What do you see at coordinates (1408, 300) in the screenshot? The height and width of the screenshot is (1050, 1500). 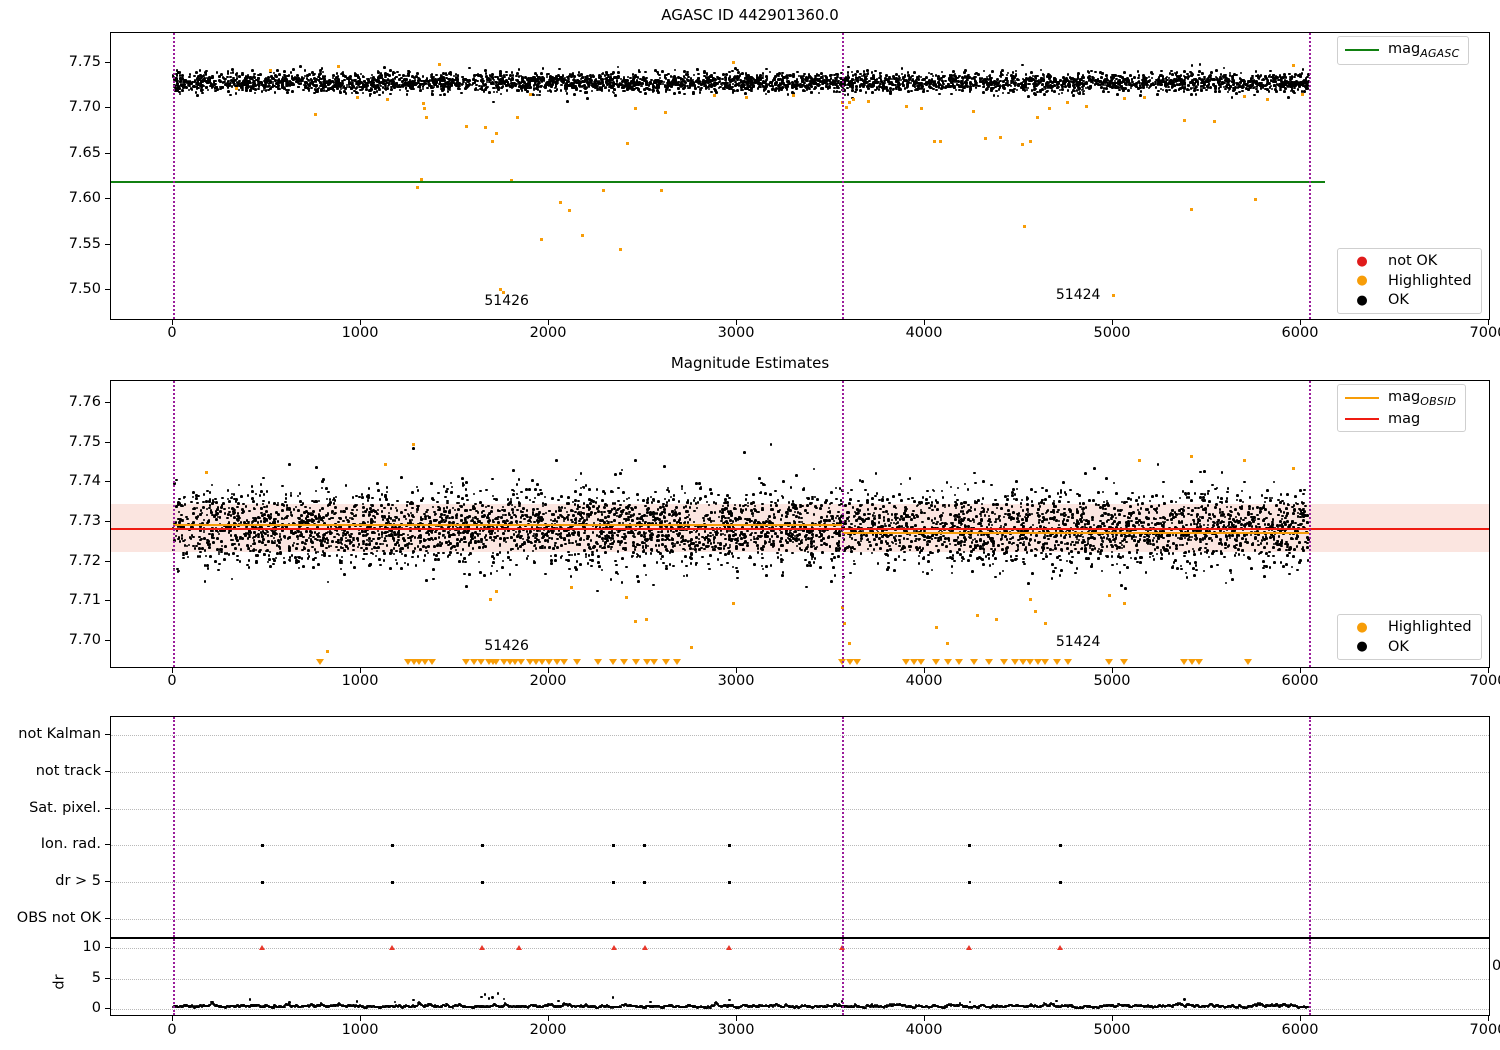 I see `legend-item-ok: ● OK` at bounding box center [1408, 300].